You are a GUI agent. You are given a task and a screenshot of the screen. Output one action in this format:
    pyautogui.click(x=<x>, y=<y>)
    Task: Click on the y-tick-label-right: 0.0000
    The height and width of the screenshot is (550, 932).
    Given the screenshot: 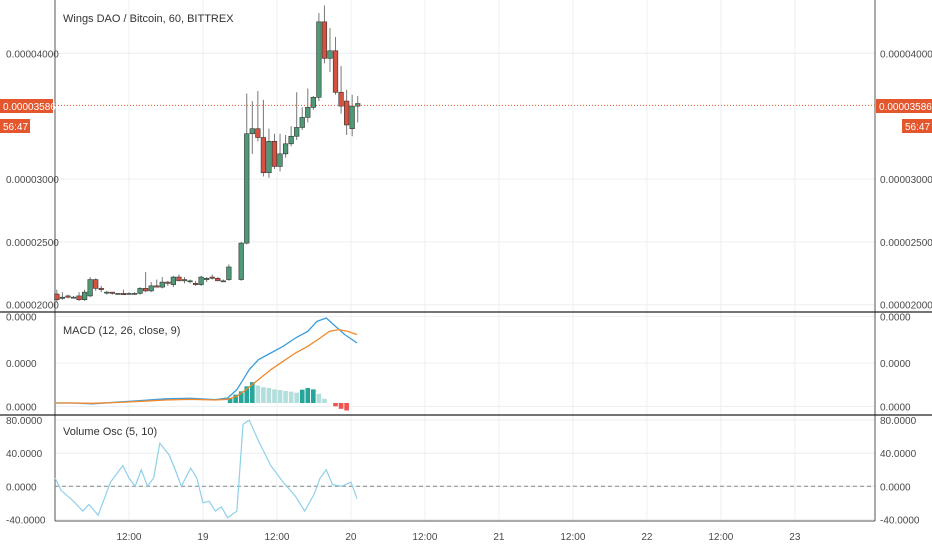 What is the action you would take?
    pyautogui.click(x=895, y=487)
    